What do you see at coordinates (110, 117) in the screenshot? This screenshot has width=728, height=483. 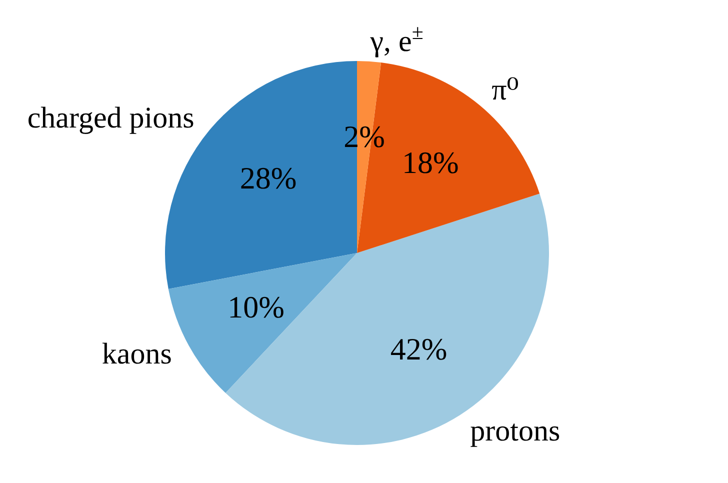 I see `slice-label: charged pions` at bounding box center [110, 117].